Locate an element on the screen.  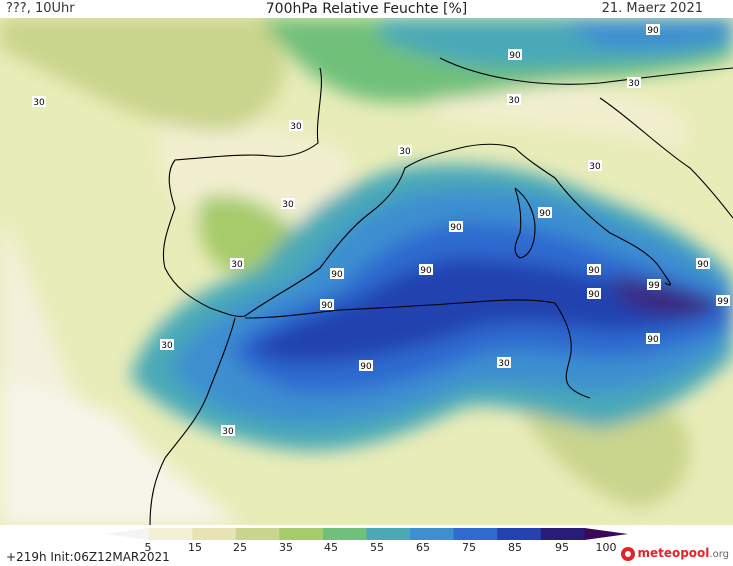
tick-label: 5 is located at coordinates (148, 547).